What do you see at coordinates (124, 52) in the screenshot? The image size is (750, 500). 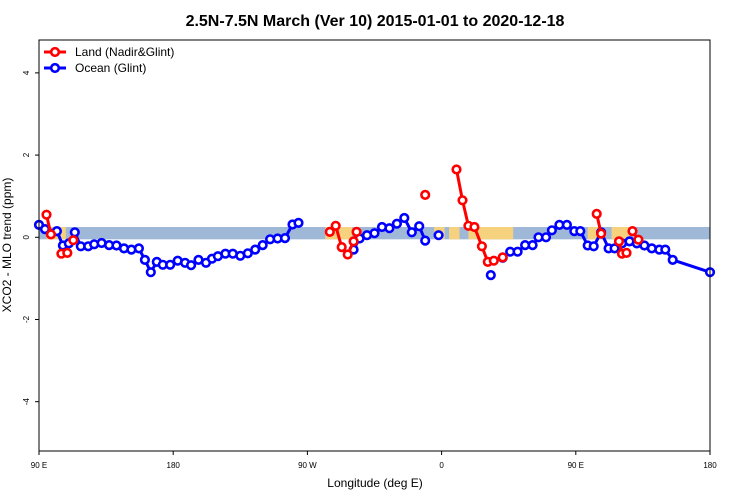 I see `legend-land-label: Land (Nadir&Glint)` at bounding box center [124, 52].